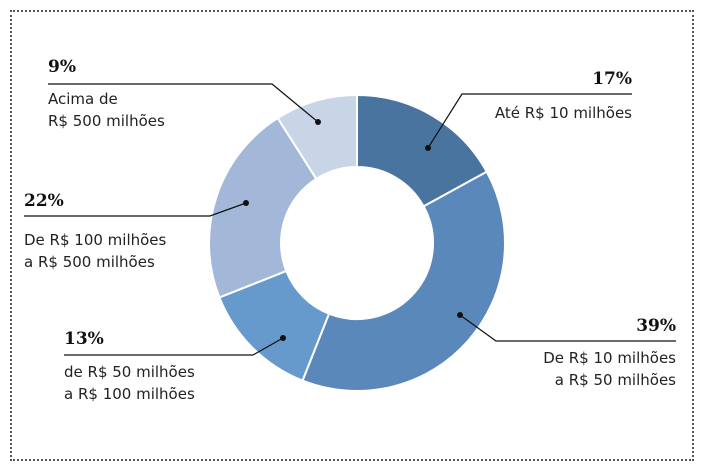  Describe the element at coordinates (95, 251) in the screenshot. I see `category-label: De R$ 100 milhões a R$ 500 milhões` at that location.